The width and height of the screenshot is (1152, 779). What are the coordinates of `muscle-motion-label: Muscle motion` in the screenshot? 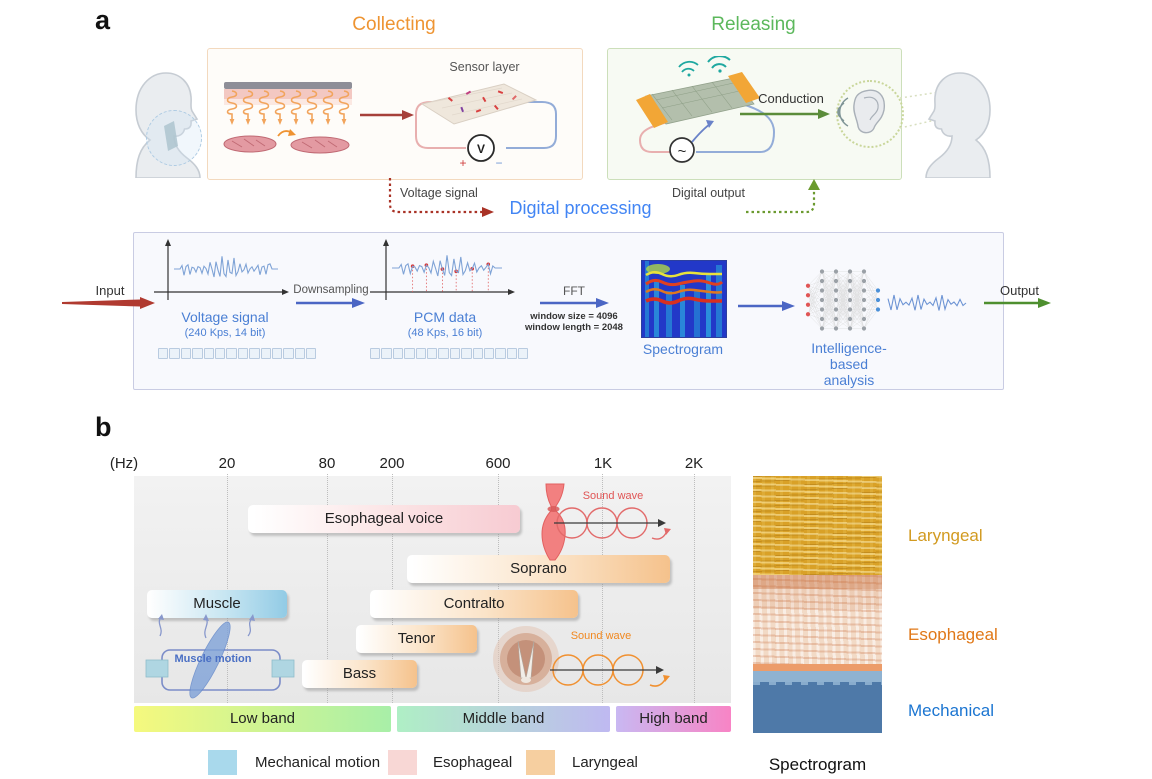 It's located at (213, 659).